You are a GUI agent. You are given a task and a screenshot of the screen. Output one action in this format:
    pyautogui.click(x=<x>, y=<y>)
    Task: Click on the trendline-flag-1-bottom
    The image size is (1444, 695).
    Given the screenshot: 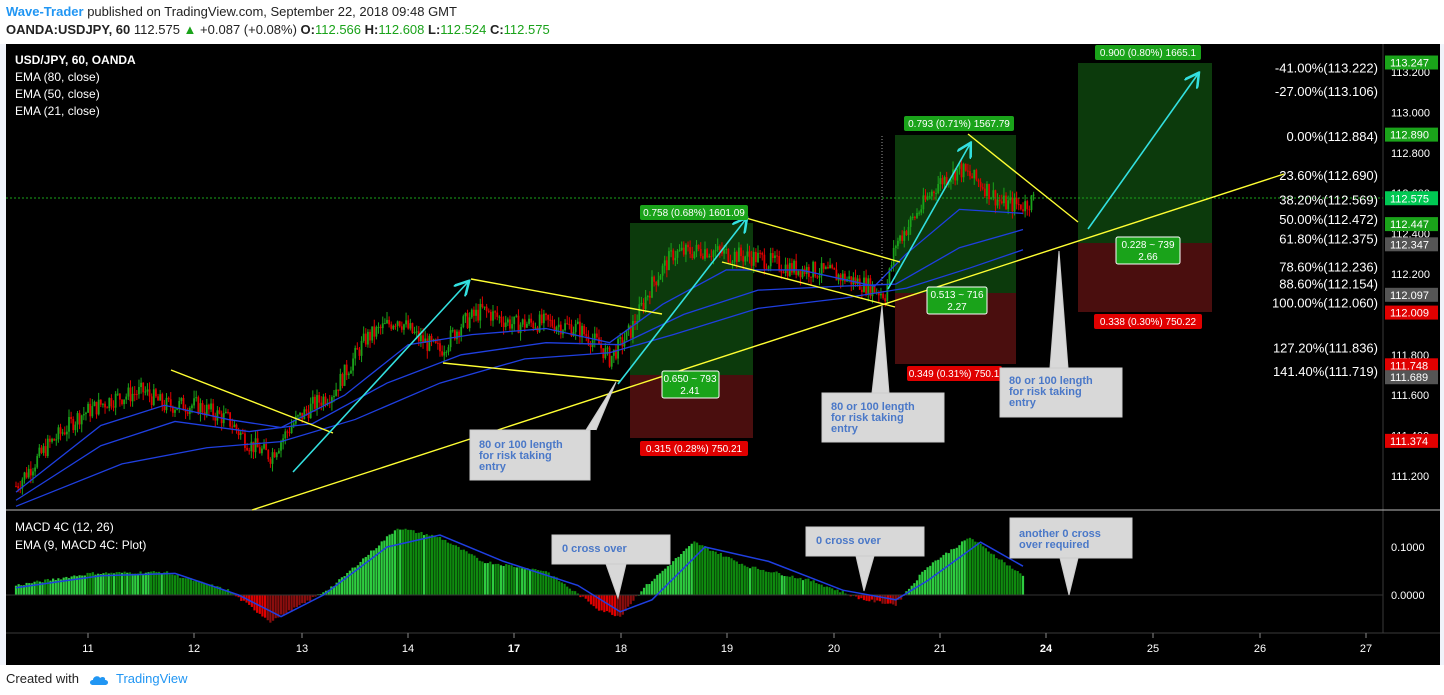 What is the action you would take?
    pyautogui.click(x=531, y=372)
    